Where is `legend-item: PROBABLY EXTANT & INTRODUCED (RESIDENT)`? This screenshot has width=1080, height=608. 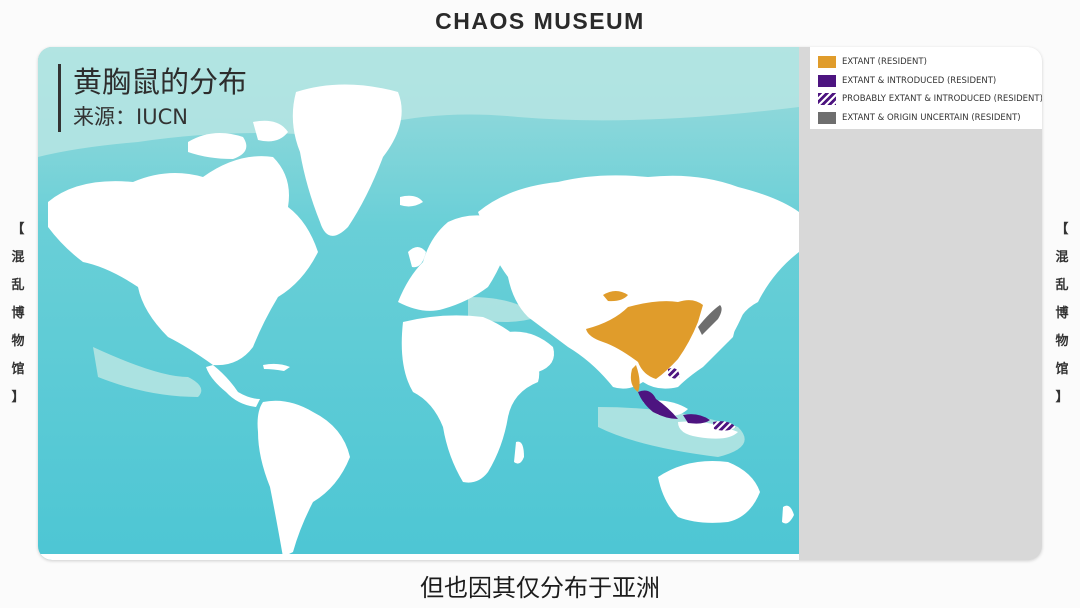
legend-item: PROBABLY EXTANT & INTRODUCED (RESIDENT) is located at coordinates (930, 99).